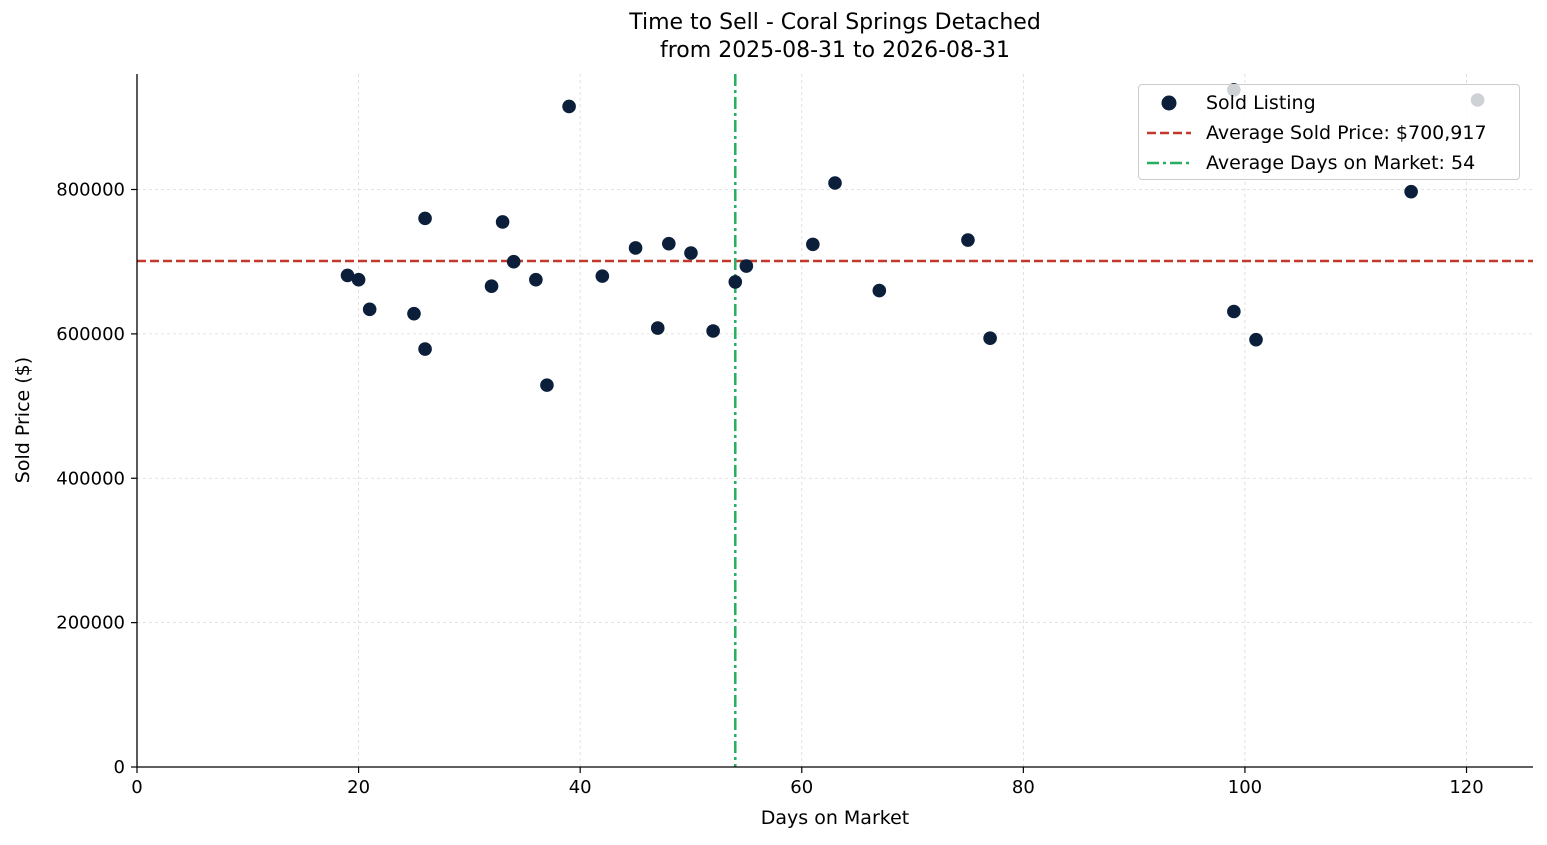 The height and width of the screenshot is (845, 1547). What do you see at coordinates (90, 478) in the screenshot?
I see `y-tick-label: 400000` at bounding box center [90, 478].